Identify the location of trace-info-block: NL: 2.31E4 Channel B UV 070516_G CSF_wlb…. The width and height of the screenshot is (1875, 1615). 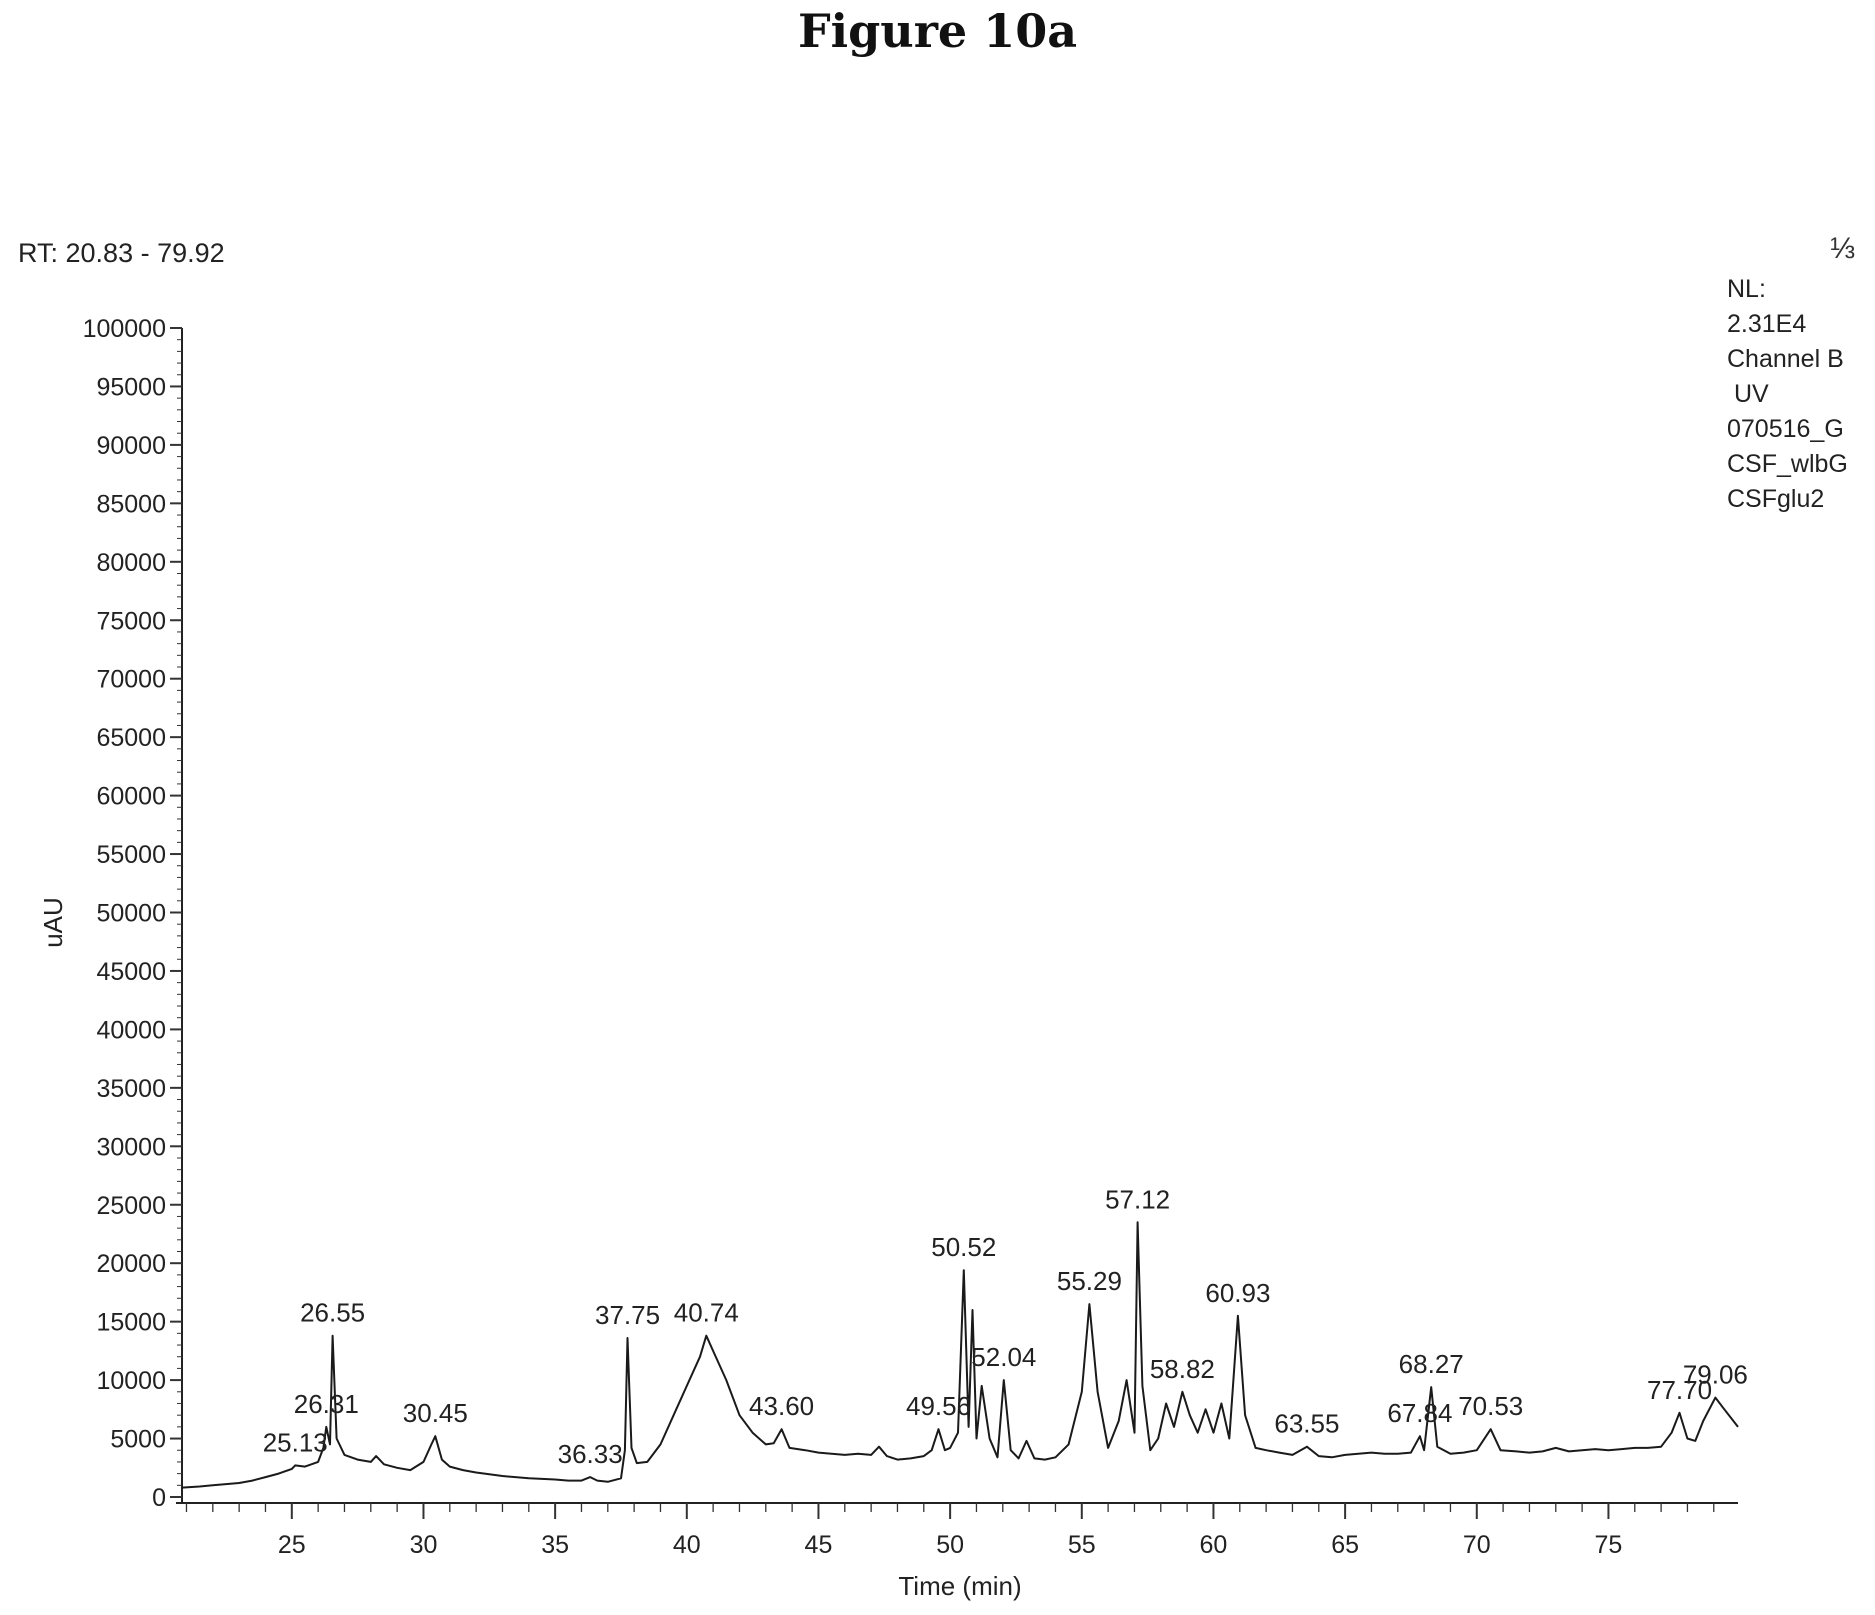
(1787, 394).